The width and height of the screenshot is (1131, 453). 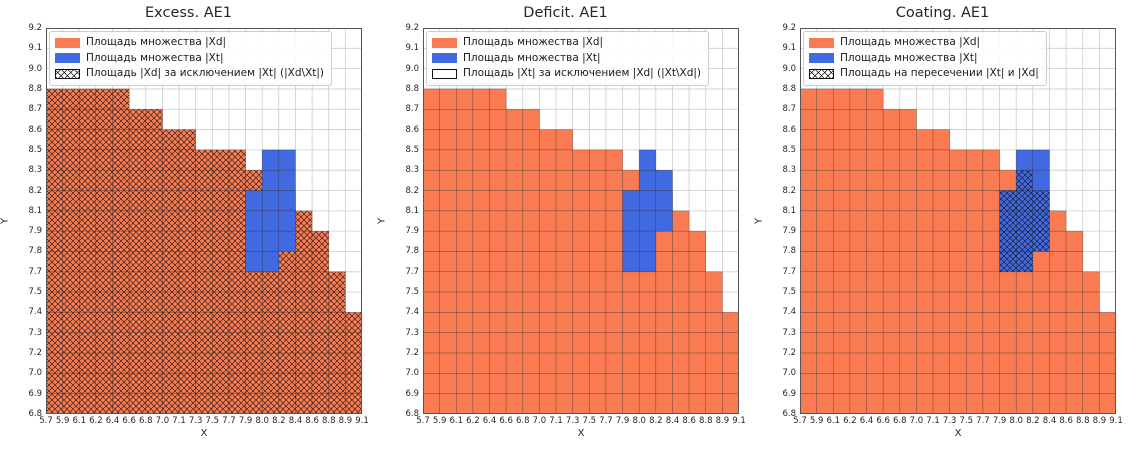 I want to click on x-tick: 8.6, so click(x=312, y=421).